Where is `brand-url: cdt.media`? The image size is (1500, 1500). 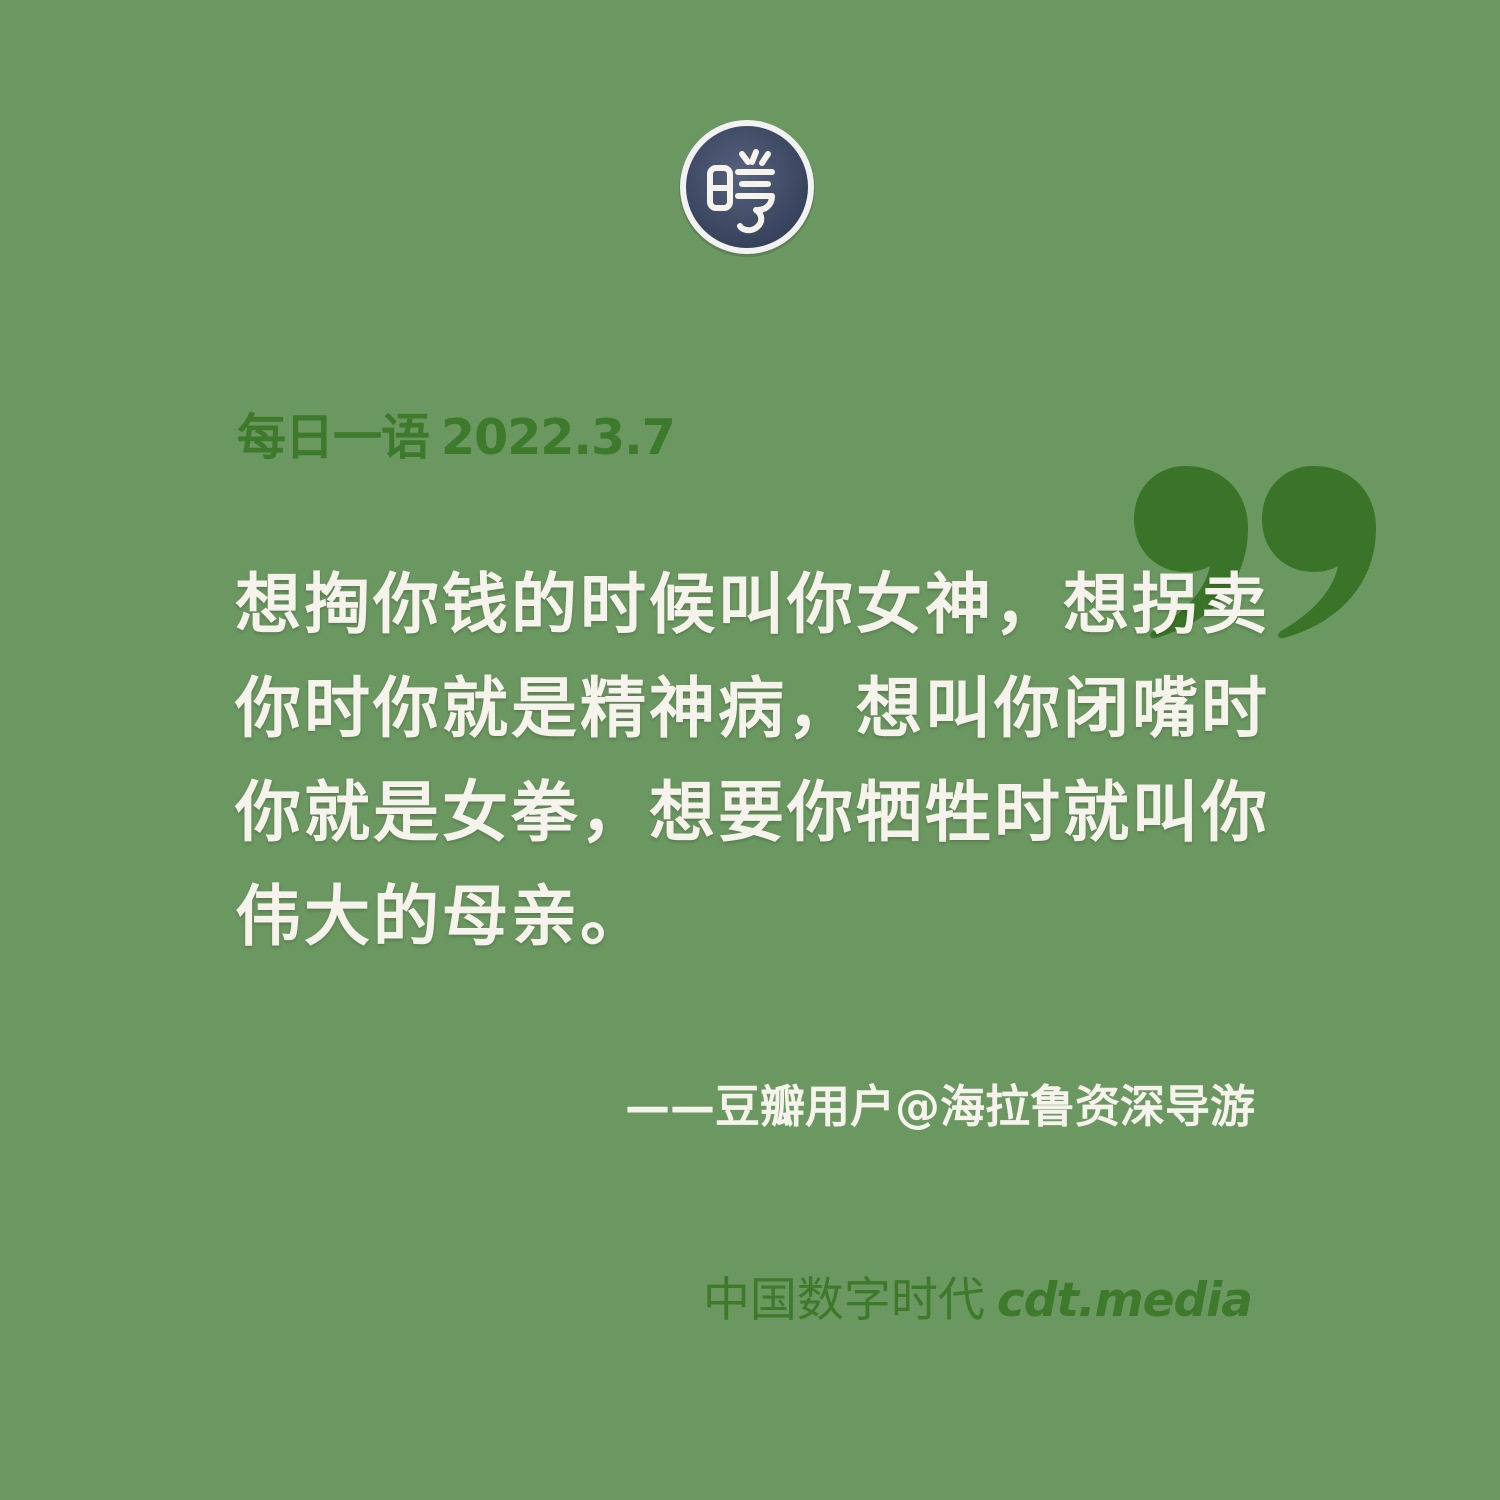
brand-url: cdt.media is located at coordinates (1124, 1300).